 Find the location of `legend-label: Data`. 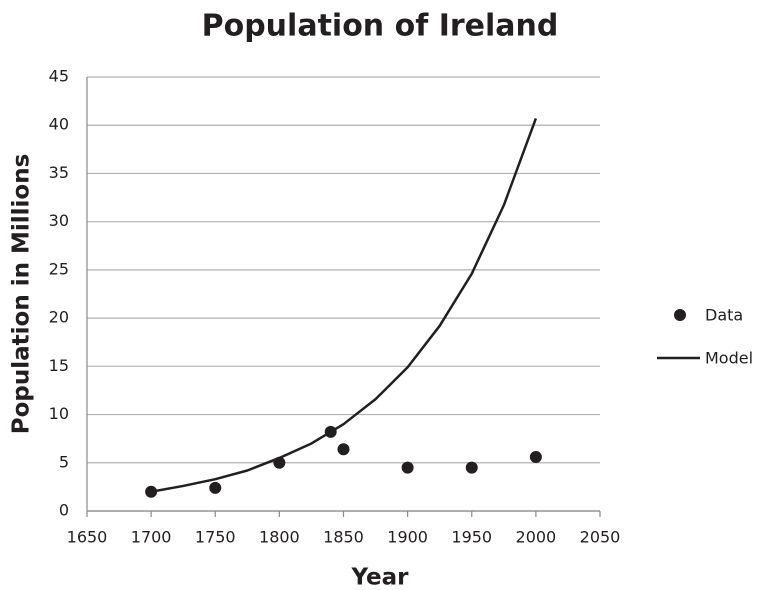

legend-label: Data is located at coordinates (724, 315).